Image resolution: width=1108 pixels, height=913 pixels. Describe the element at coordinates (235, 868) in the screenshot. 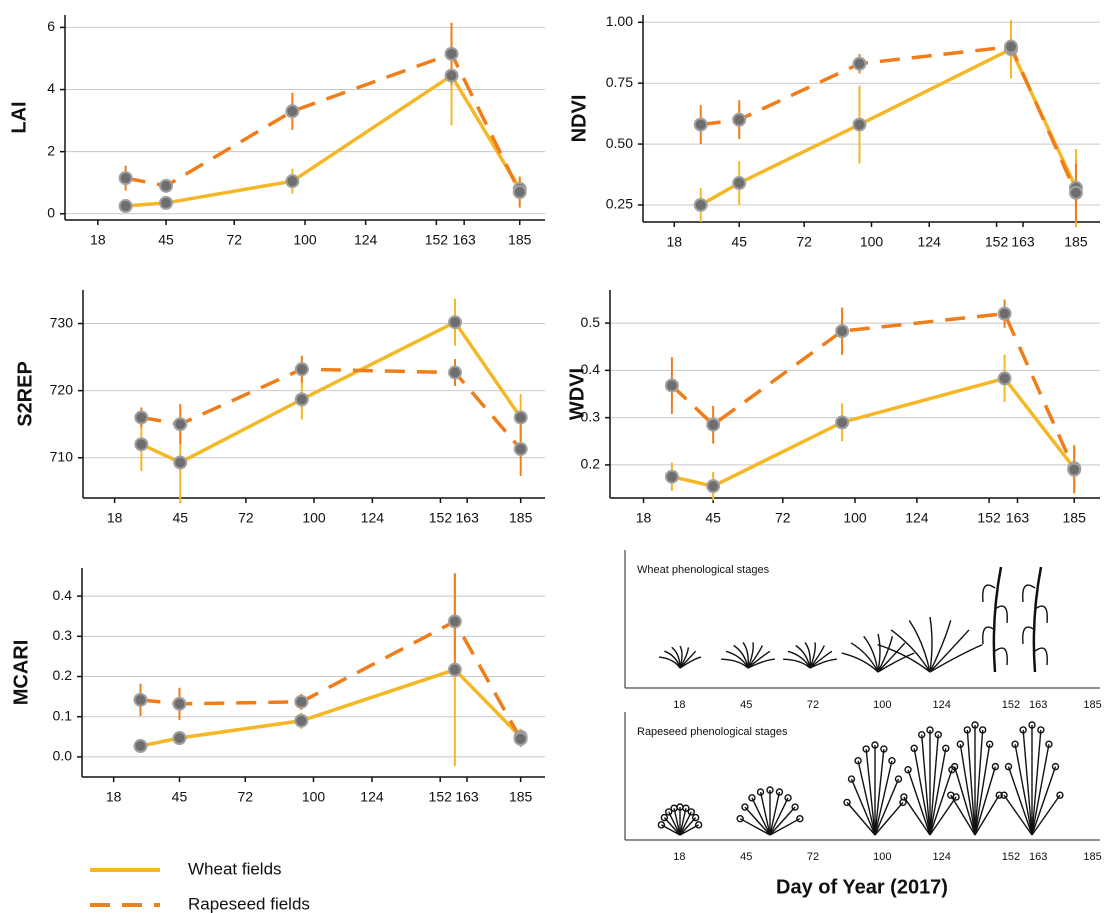

I see `legend-label: Wheat fields` at that location.